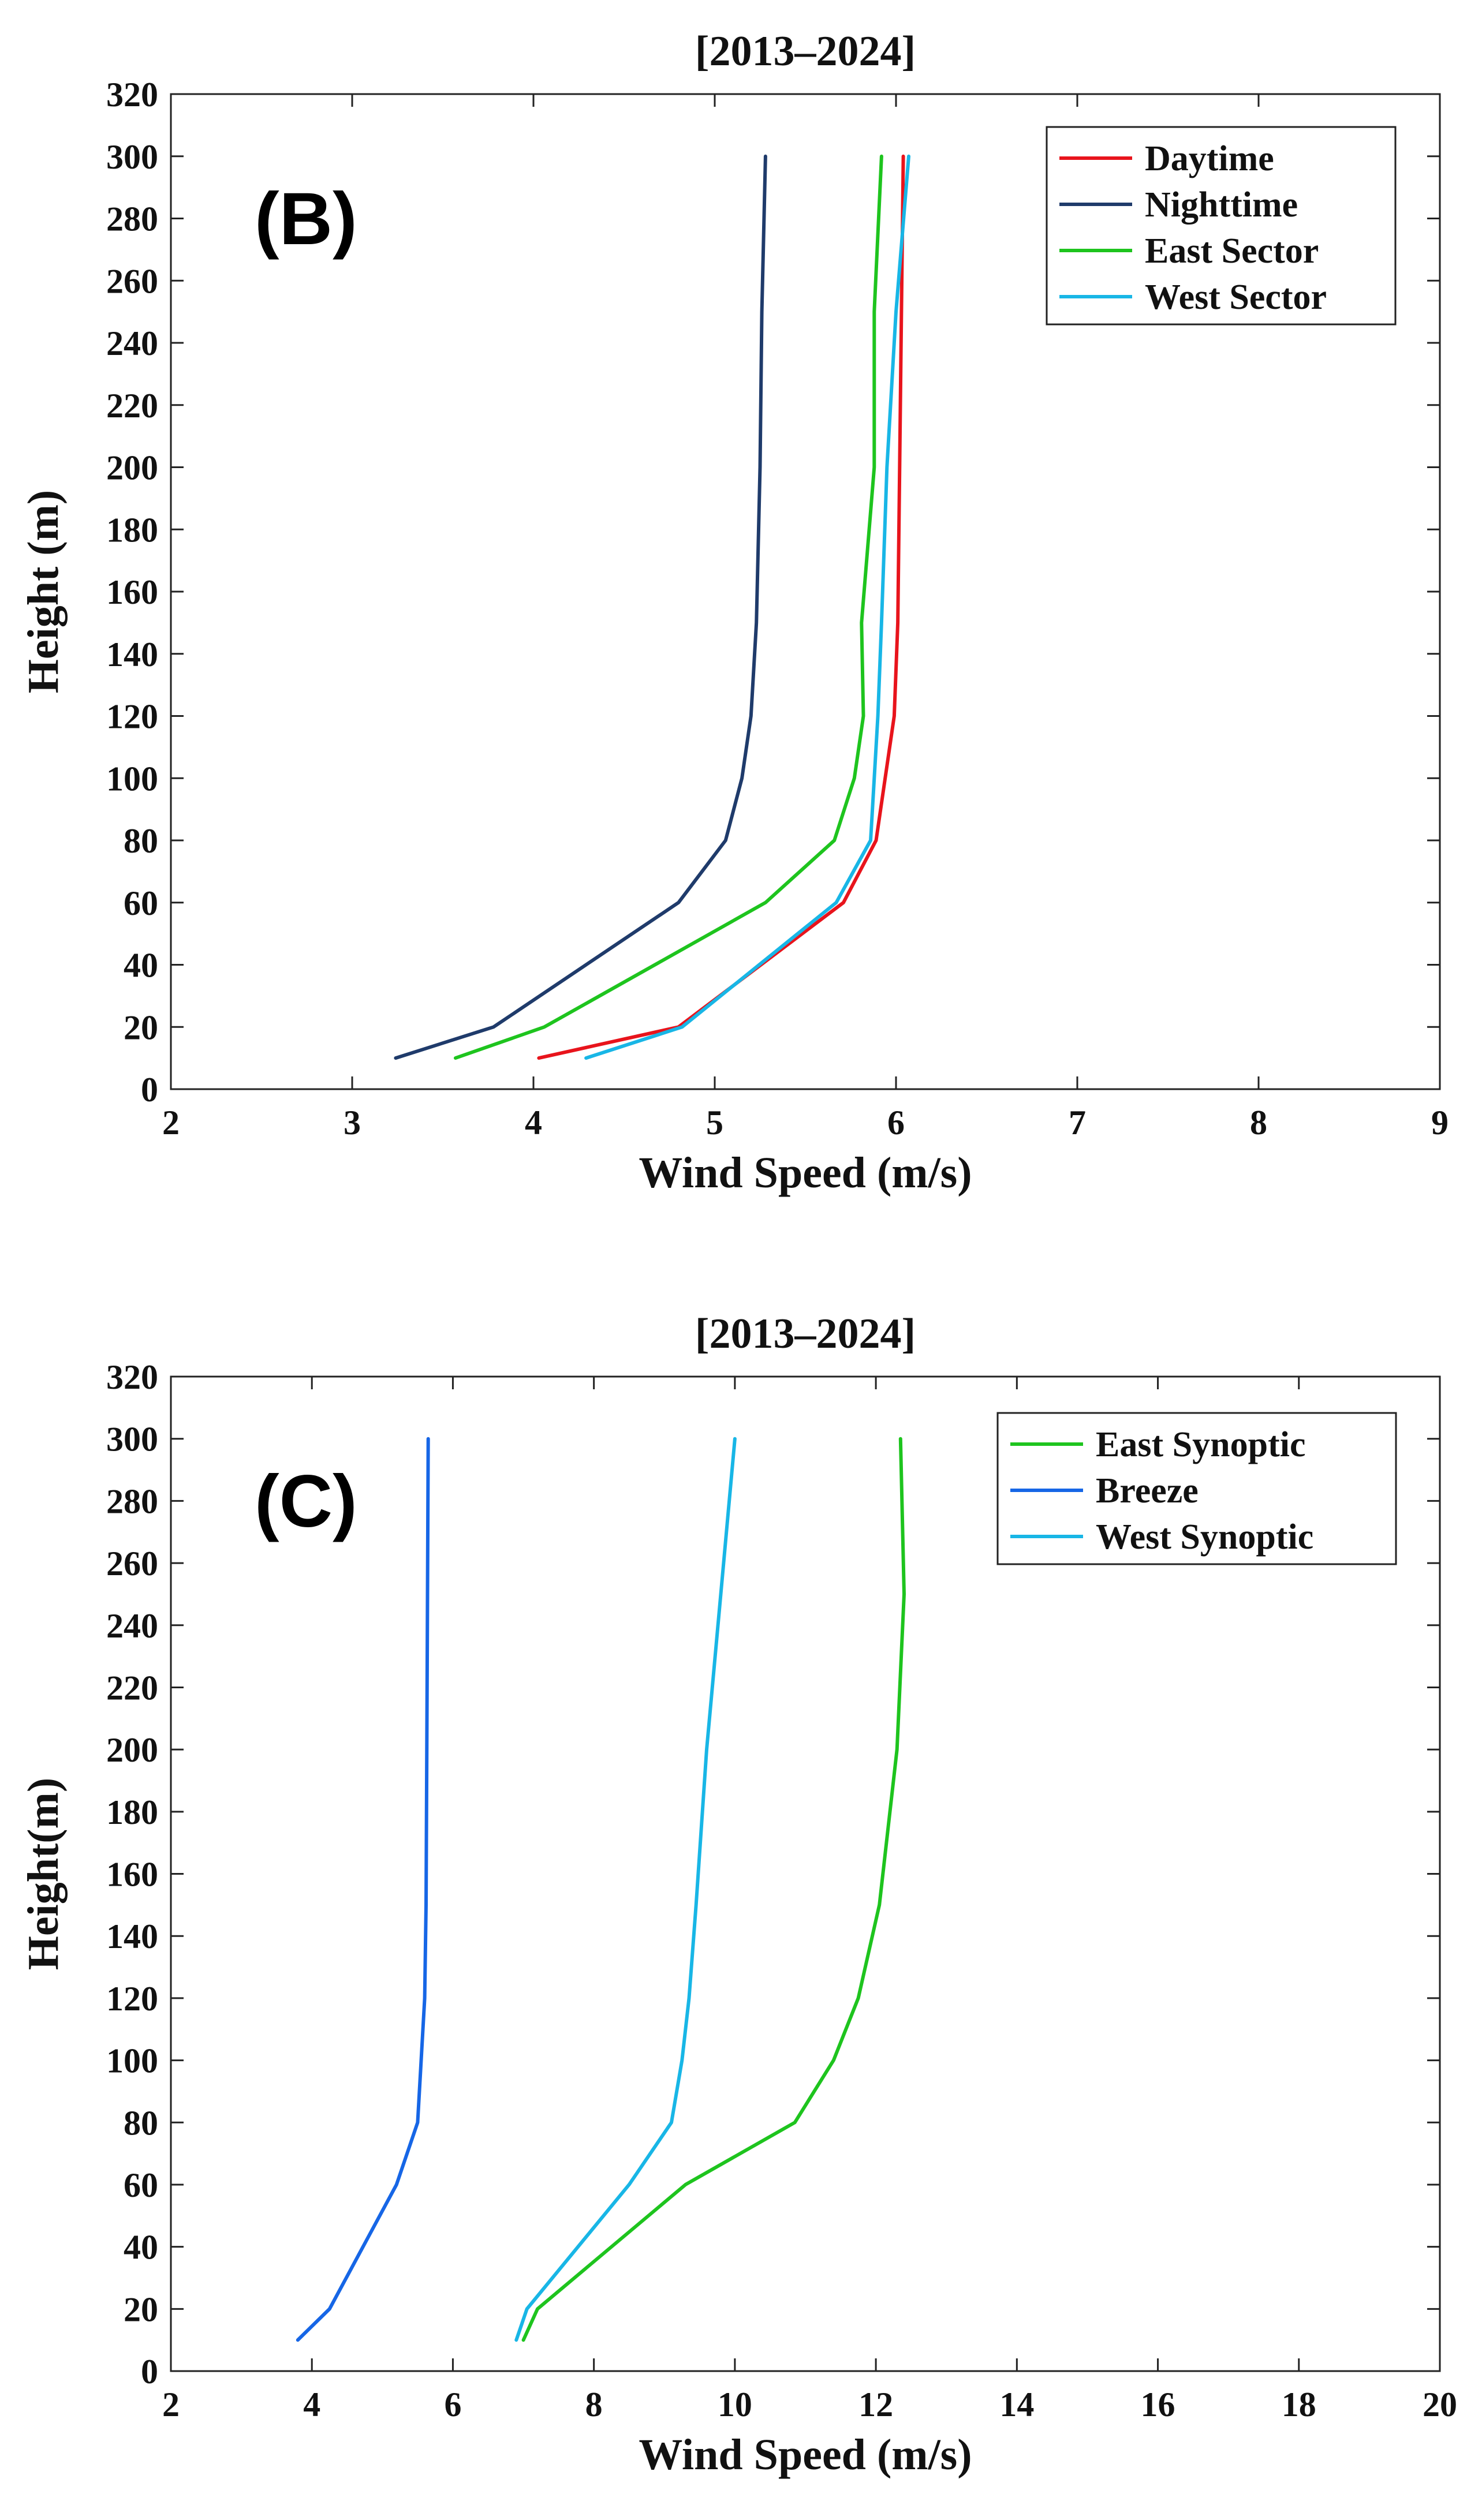 This screenshot has width=1482, height=2520. What do you see at coordinates (352, 1123) in the screenshot?
I see `x-tick-label: 3` at bounding box center [352, 1123].